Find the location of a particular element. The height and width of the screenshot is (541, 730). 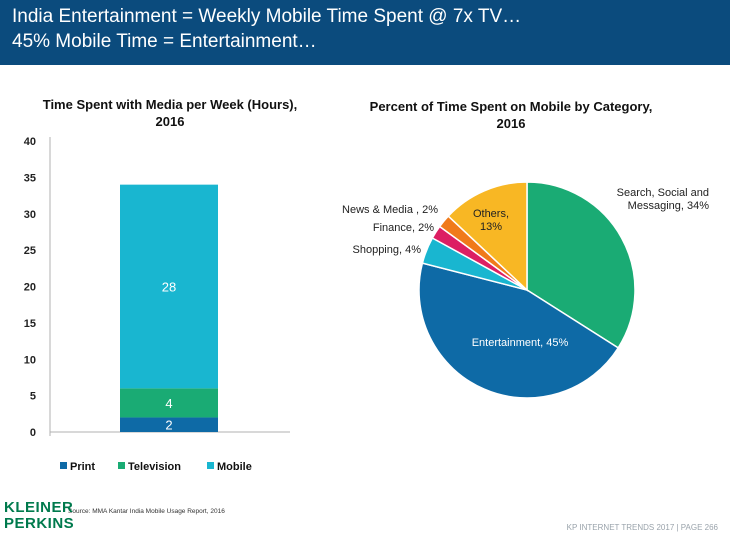

pie-data-label: Search, Social and is located at coordinates (663, 193).